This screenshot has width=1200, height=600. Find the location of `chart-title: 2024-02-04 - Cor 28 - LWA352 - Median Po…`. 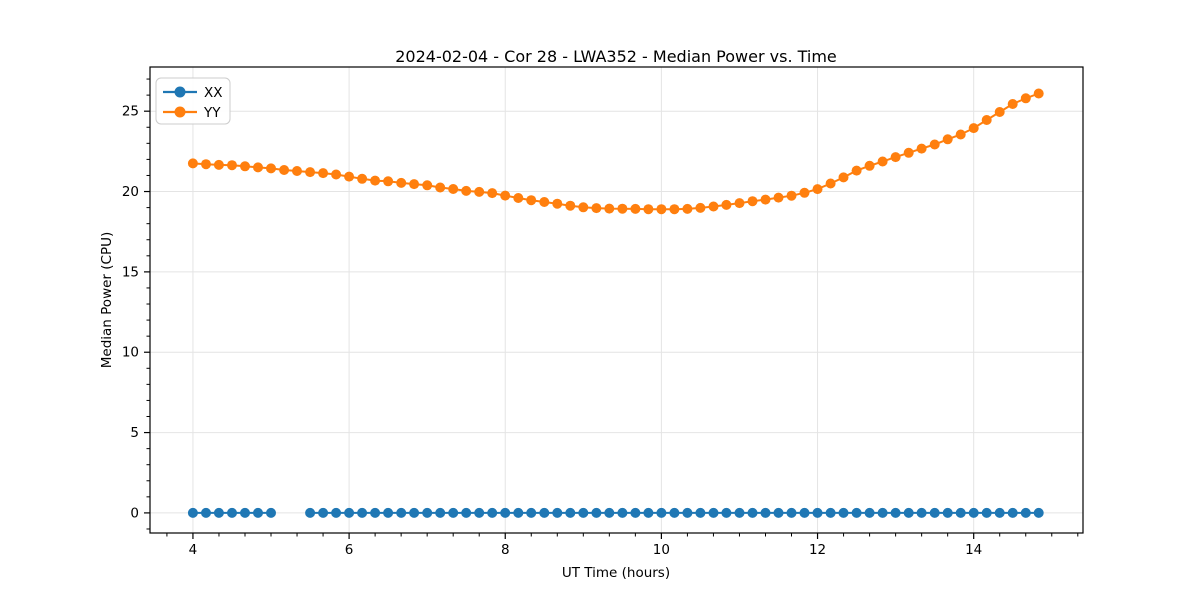

chart-title: 2024-02-04 - Cor 28 - LWA352 - Median Po… is located at coordinates (616, 56).